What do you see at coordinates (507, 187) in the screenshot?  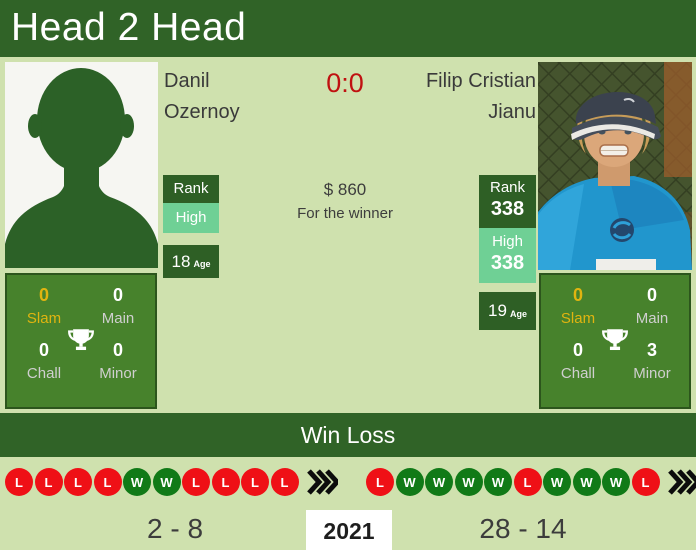 I see `right-rank-label: Rank` at bounding box center [507, 187].